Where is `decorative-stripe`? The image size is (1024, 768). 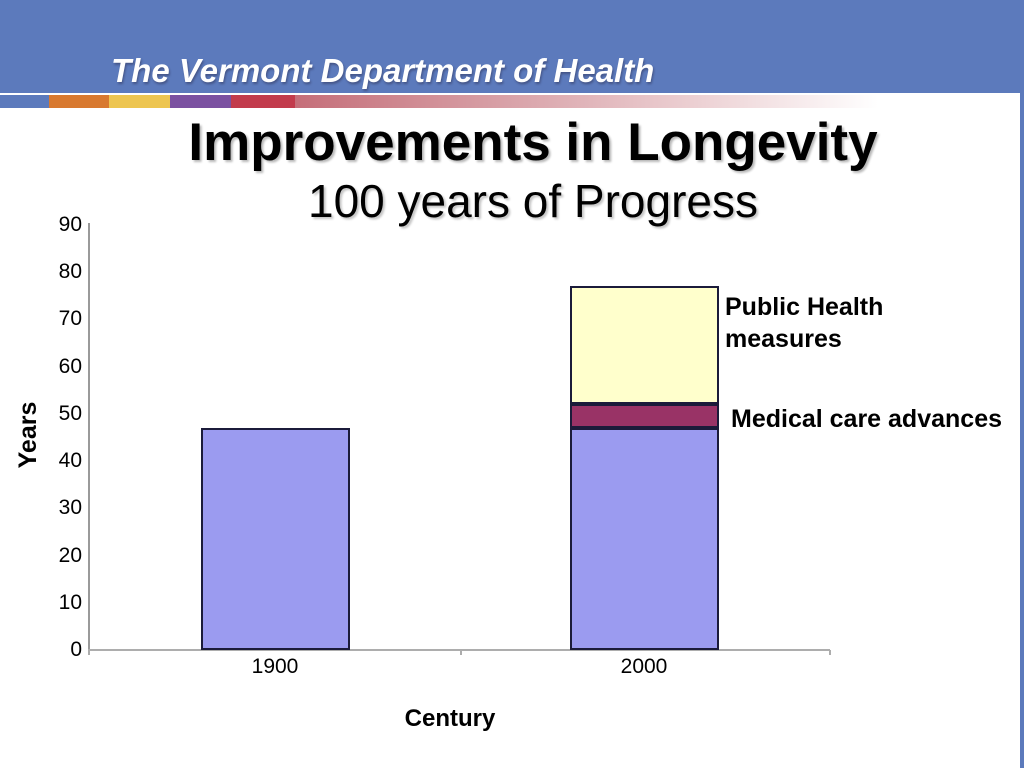
decorative-stripe is located at coordinates (512, 101).